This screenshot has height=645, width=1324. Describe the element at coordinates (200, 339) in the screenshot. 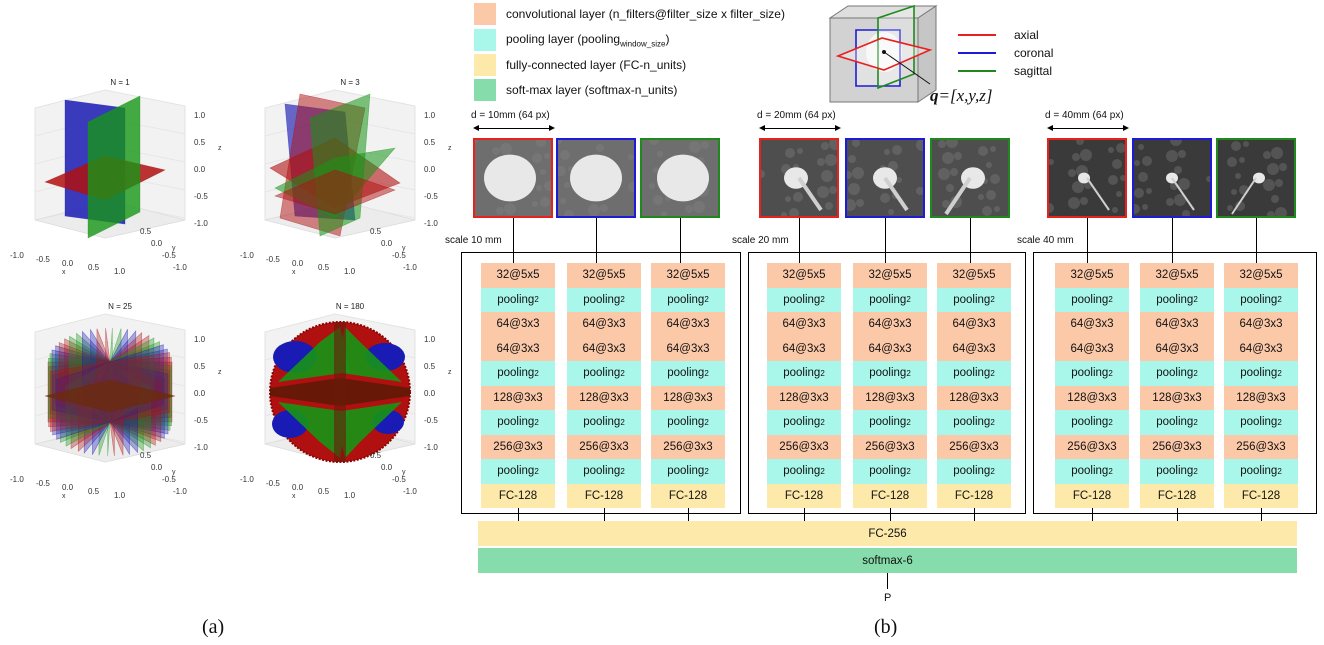

I see `z-tick-label: 1.0` at that location.